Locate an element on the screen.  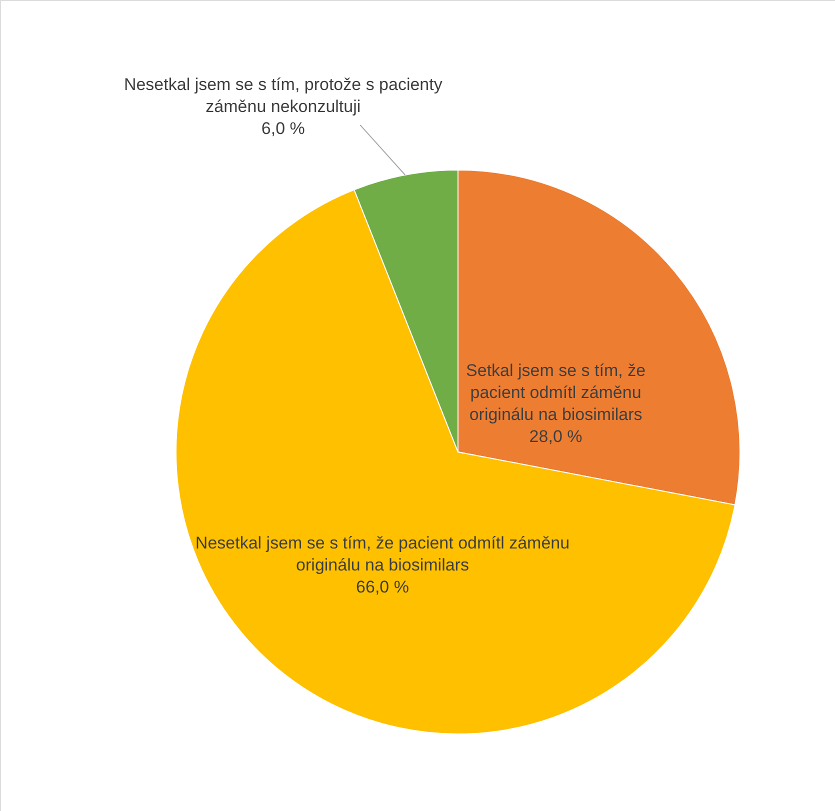
data-label: 28,0 % is located at coordinates (555, 436).